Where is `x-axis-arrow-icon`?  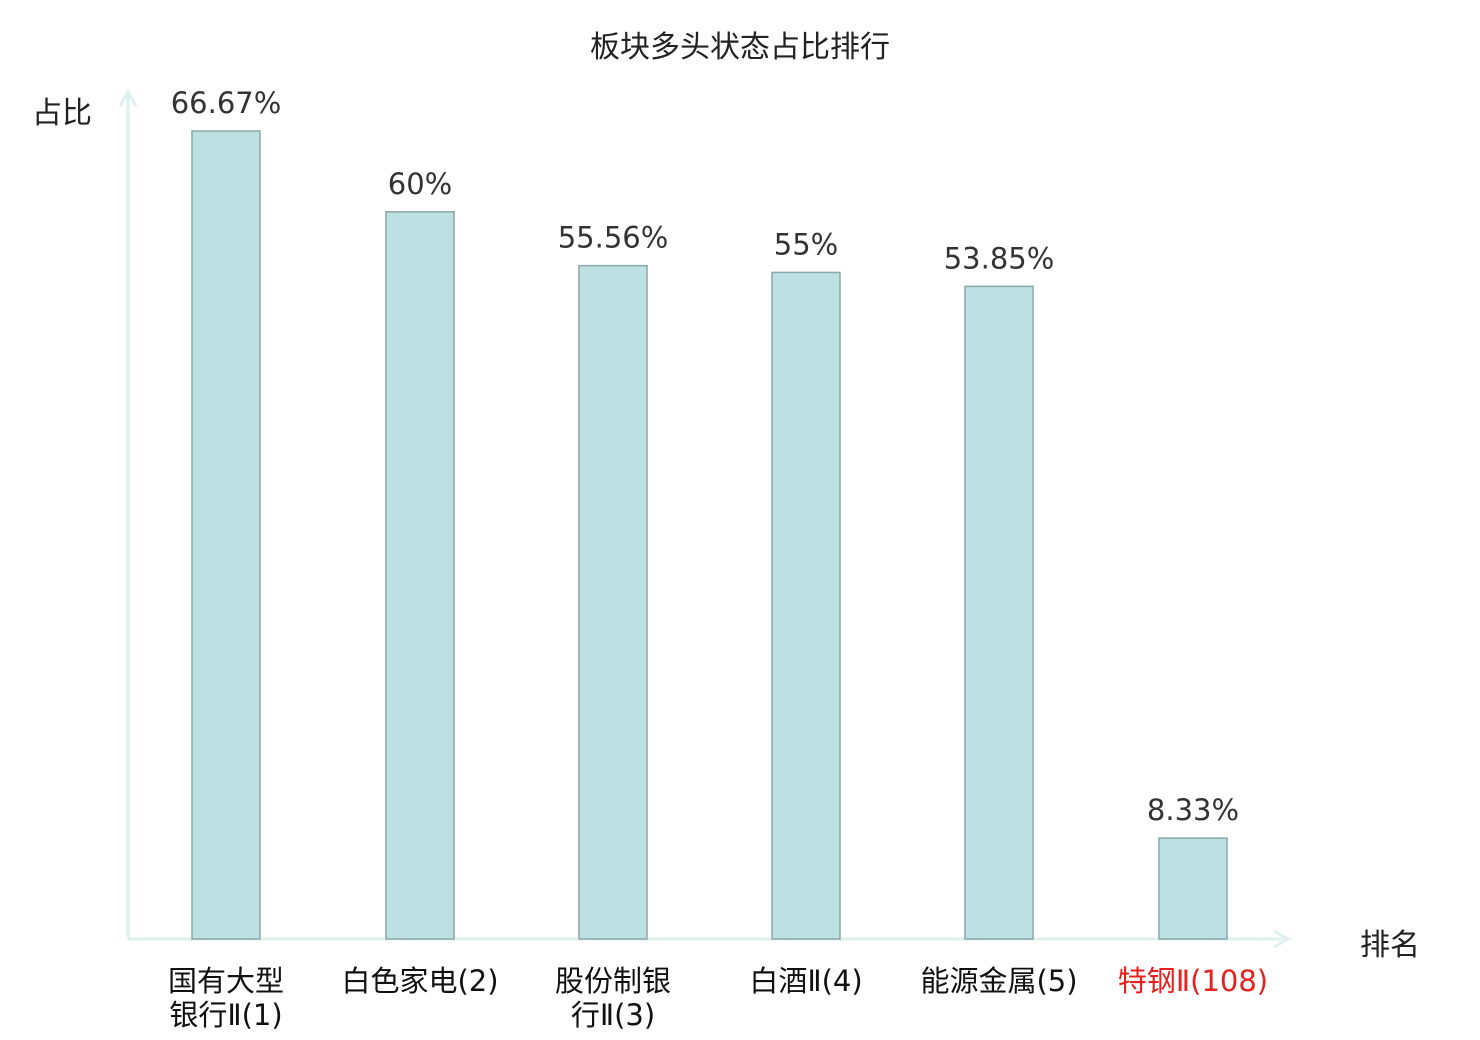
x-axis-arrow-icon is located at coordinates (1282, 939).